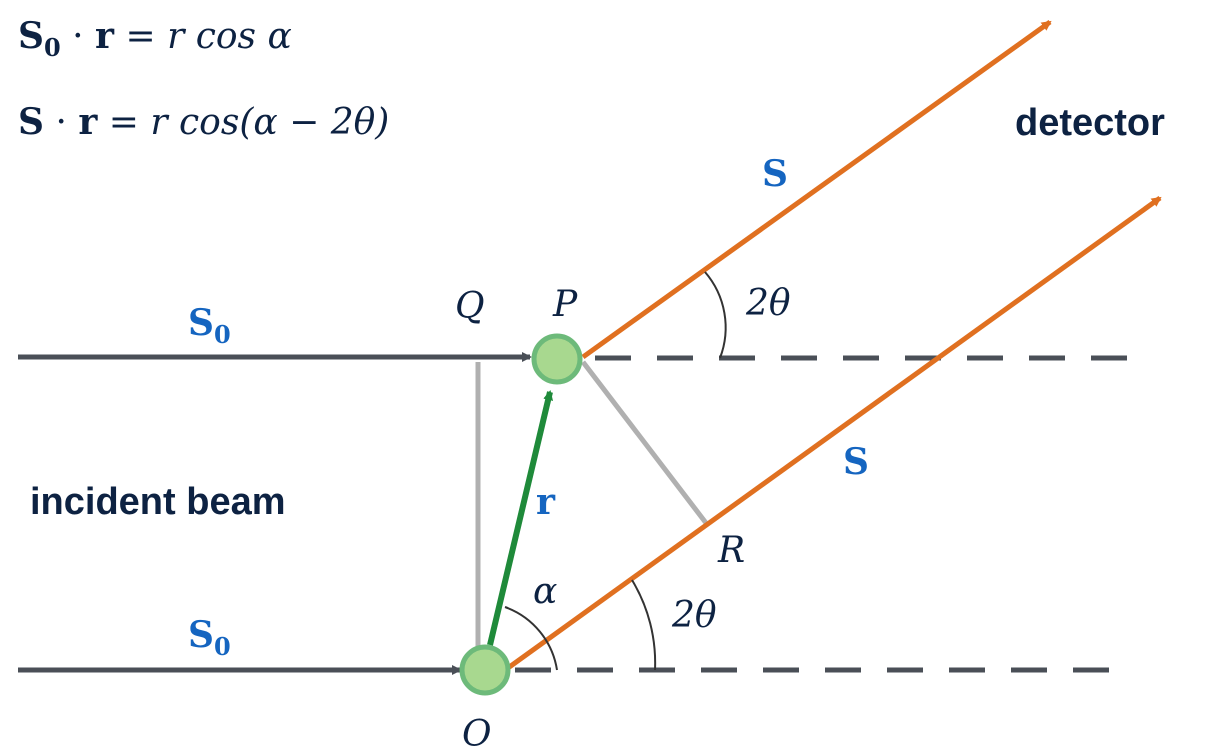  I want to click on label-2theta-upper: 2θ, so click(768, 303).